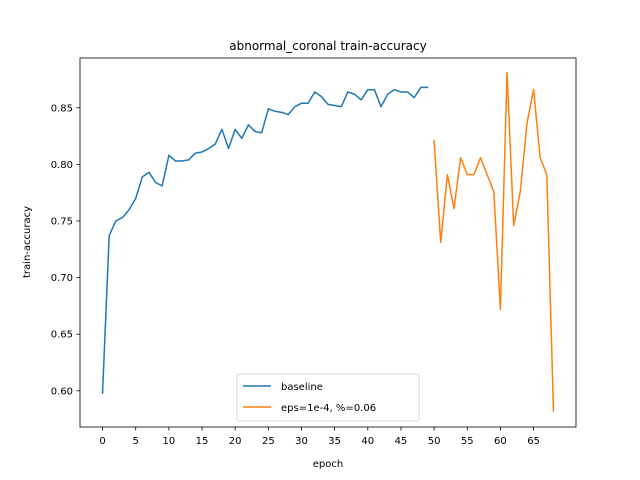  What do you see at coordinates (102, 441) in the screenshot?
I see `x-tick-label: 0` at bounding box center [102, 441].